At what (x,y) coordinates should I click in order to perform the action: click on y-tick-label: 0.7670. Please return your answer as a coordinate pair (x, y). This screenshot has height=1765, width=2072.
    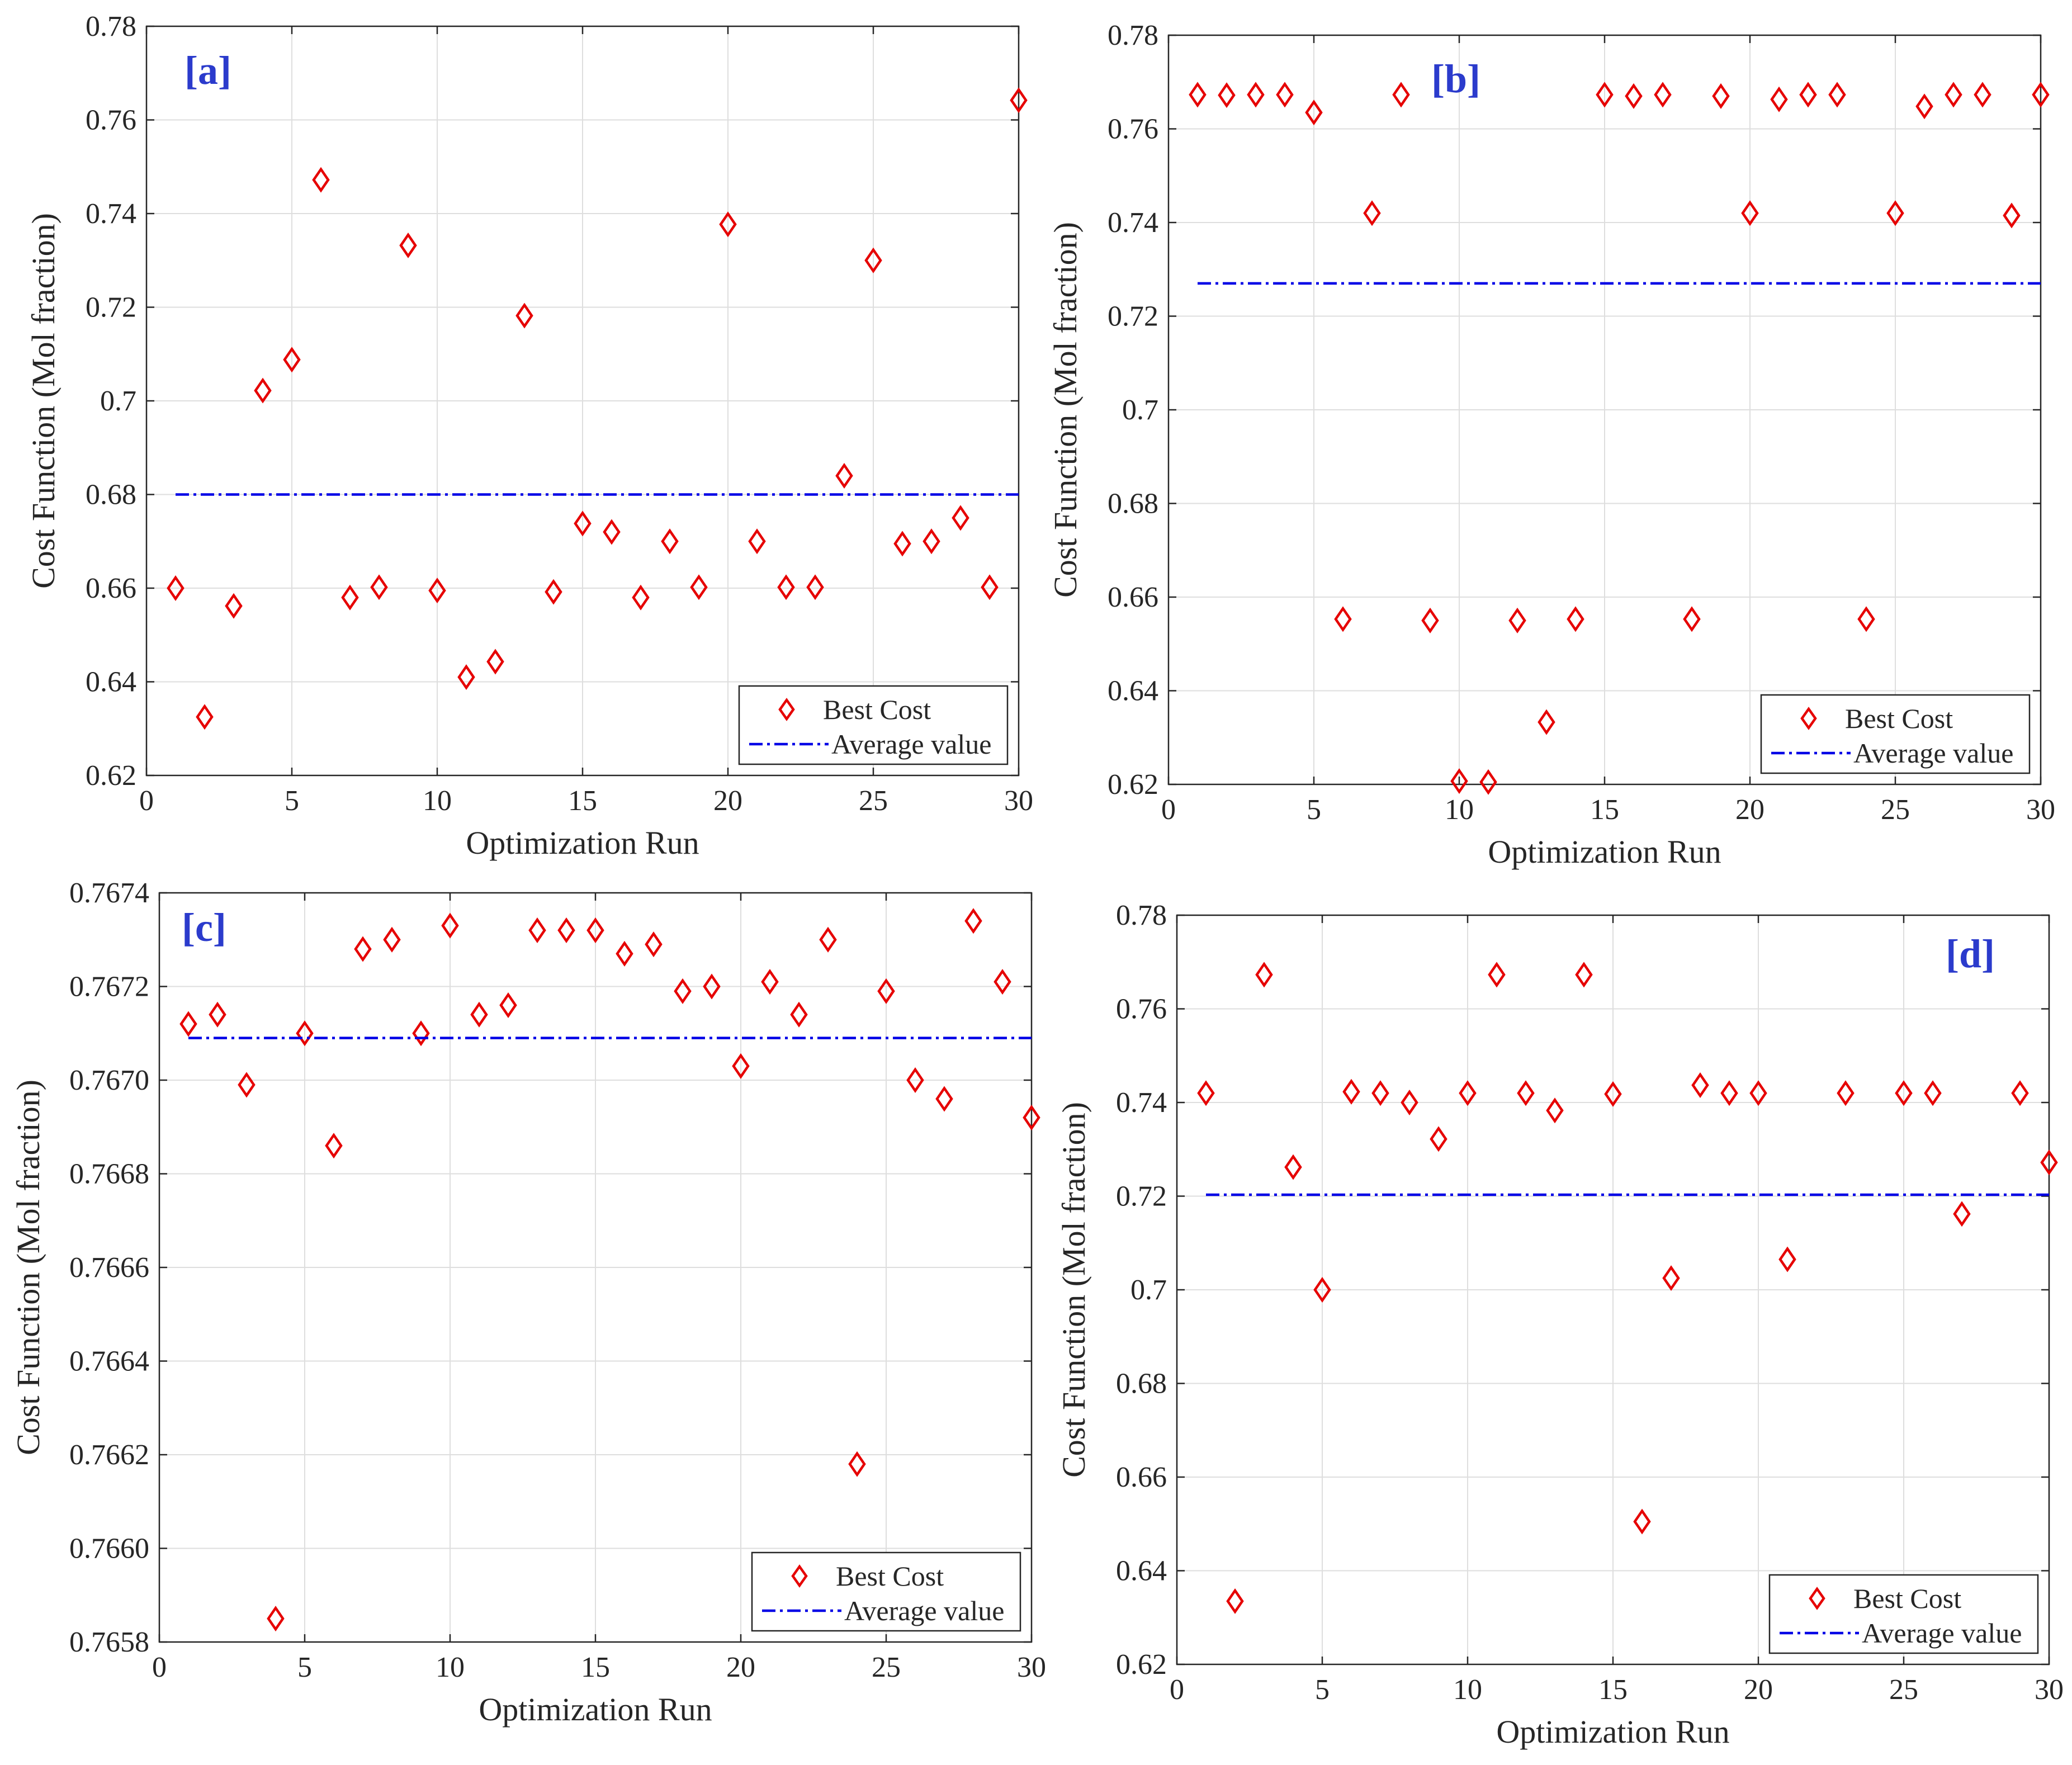
    Looking at the image, I should click on (109, 1080).